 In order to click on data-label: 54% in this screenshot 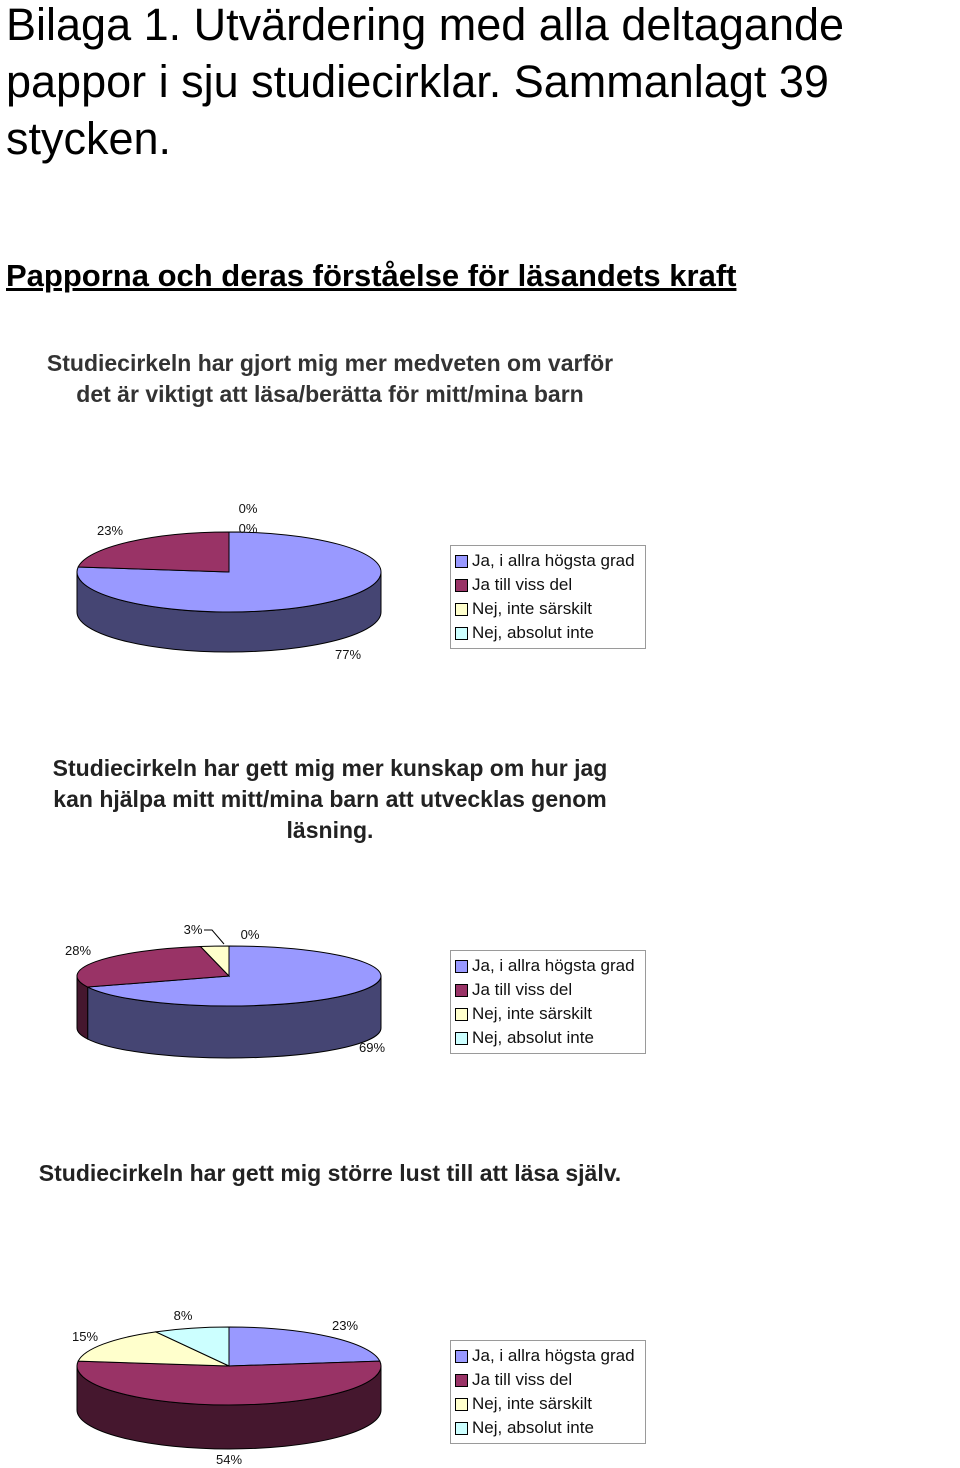, I will do `click(229, 1459)`.